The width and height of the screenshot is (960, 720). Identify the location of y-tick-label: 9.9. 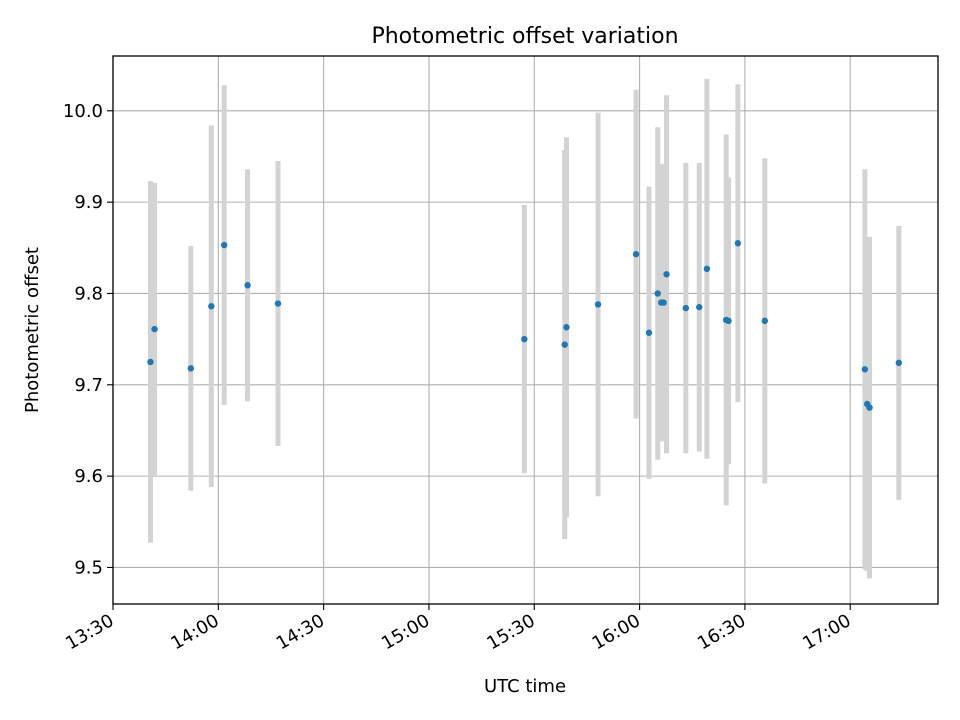
(88, 202).